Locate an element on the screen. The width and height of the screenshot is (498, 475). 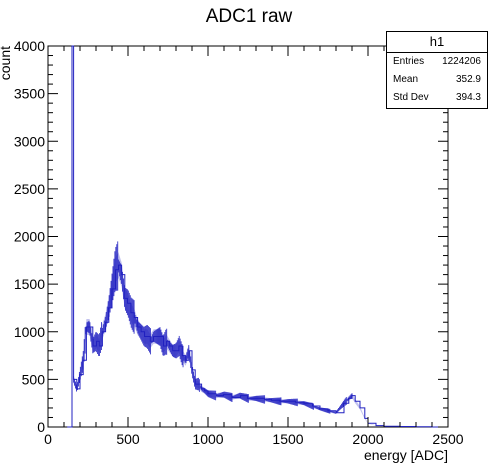
x-tick-label: 2500 is located at coordinates (447, 439).